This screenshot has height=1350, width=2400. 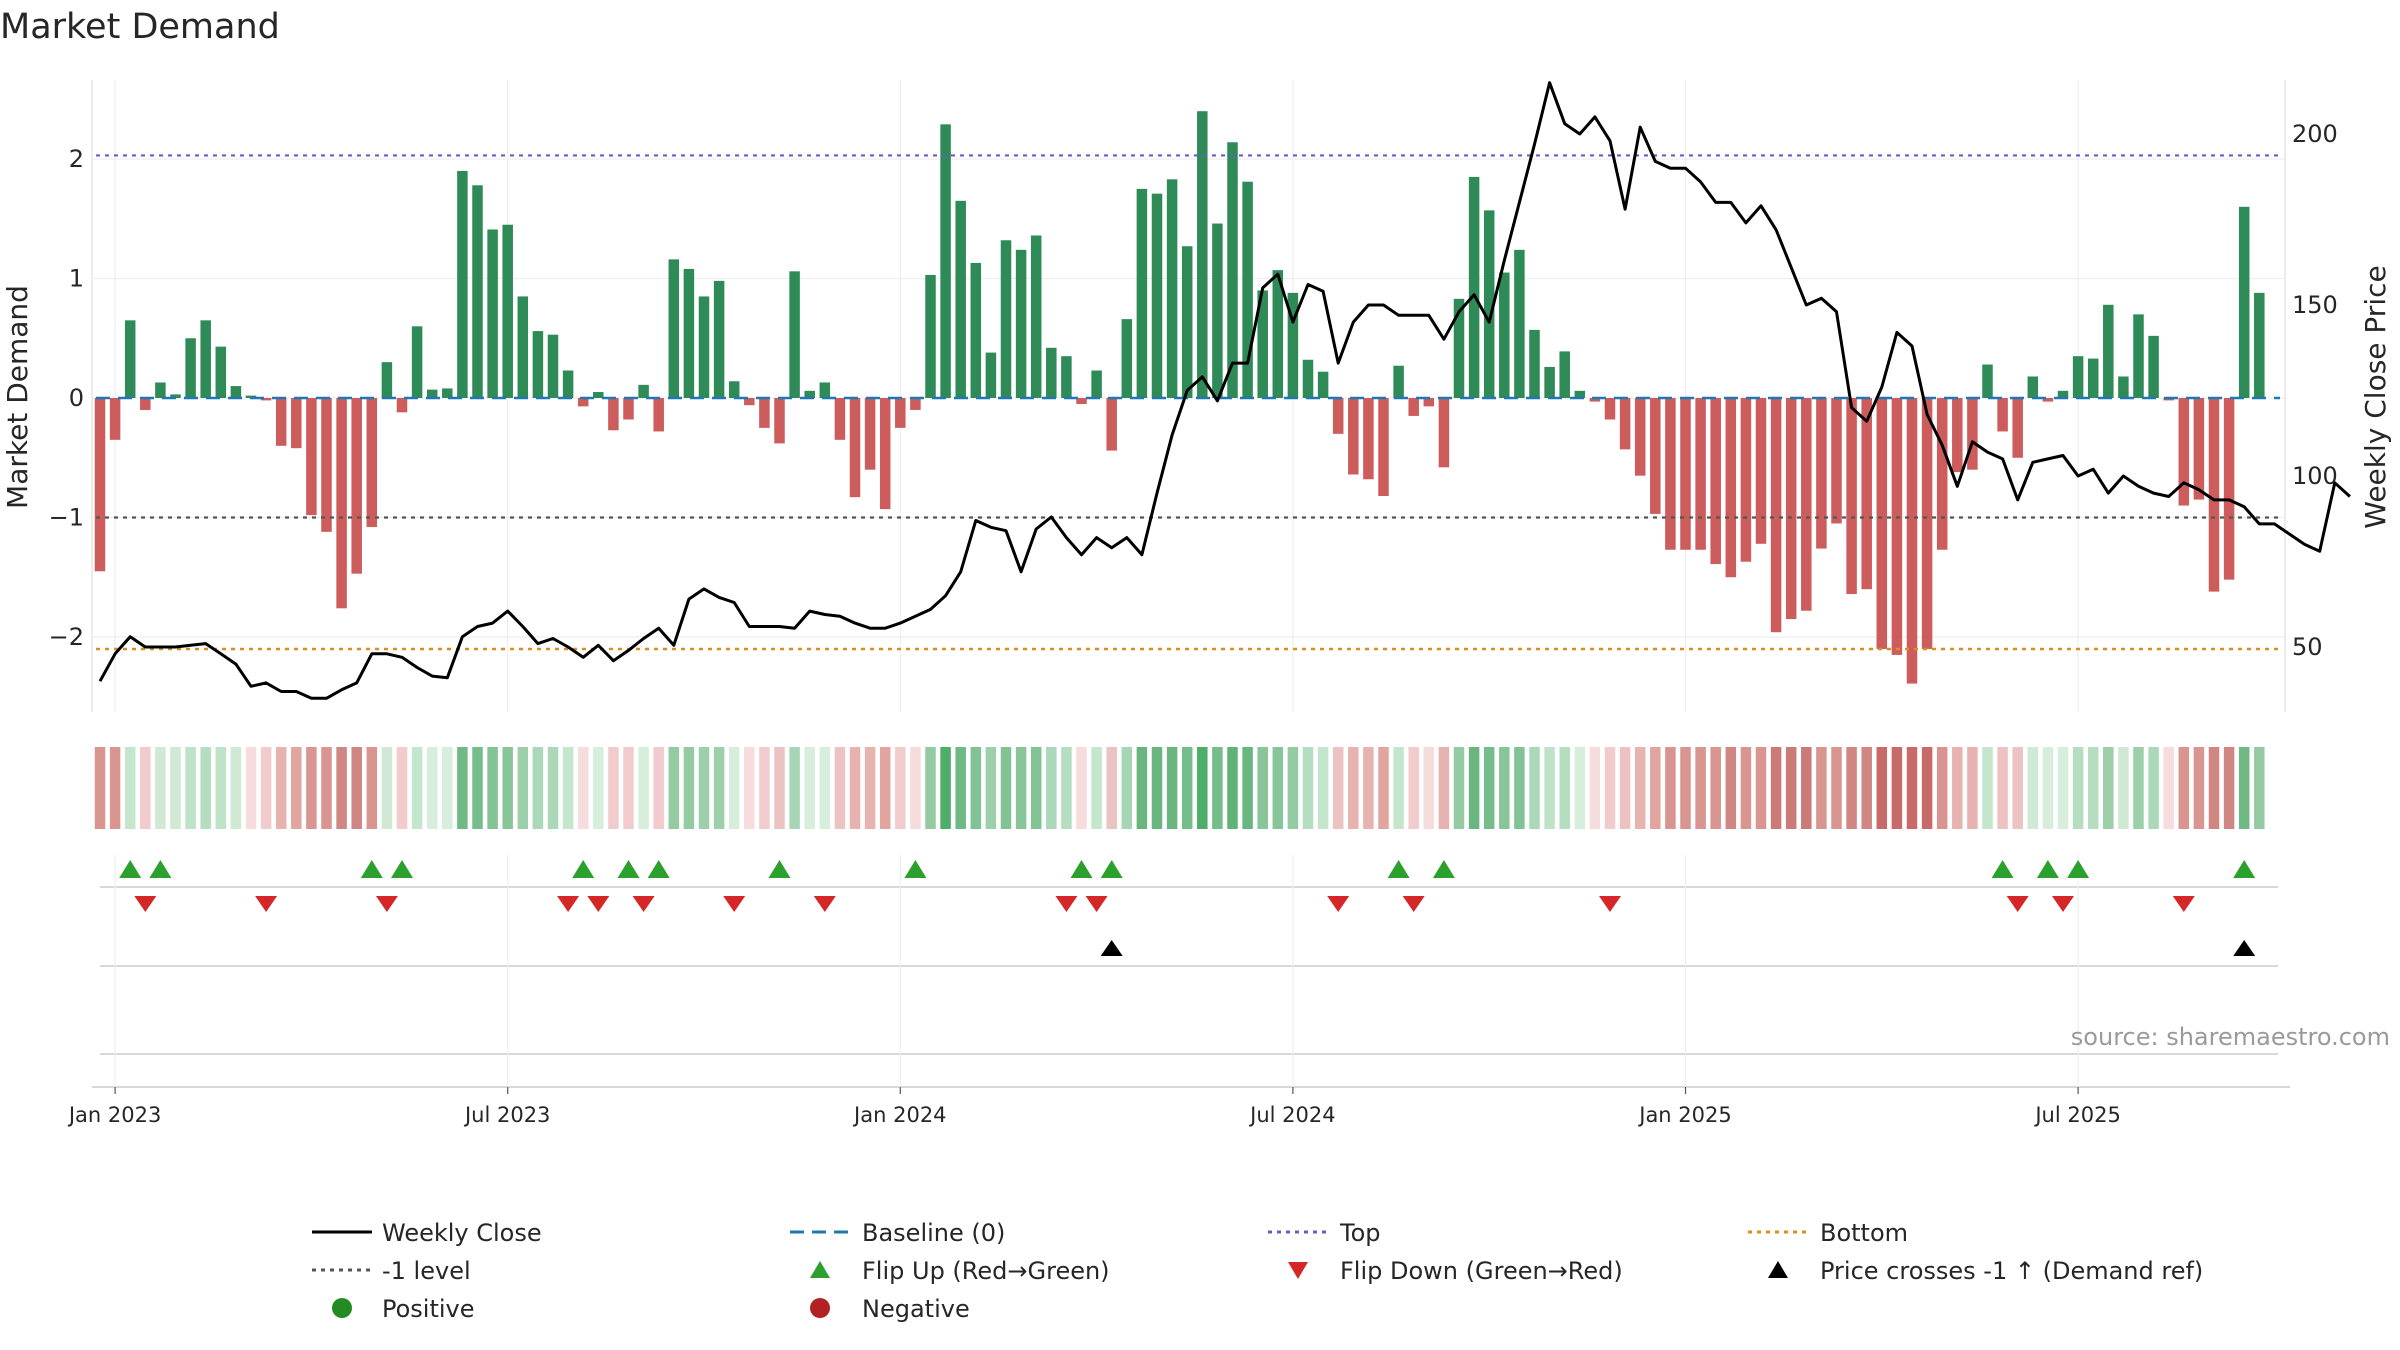 I want to click on right-axis-label: Weekly Close Price, so click(x=2375, y=396).